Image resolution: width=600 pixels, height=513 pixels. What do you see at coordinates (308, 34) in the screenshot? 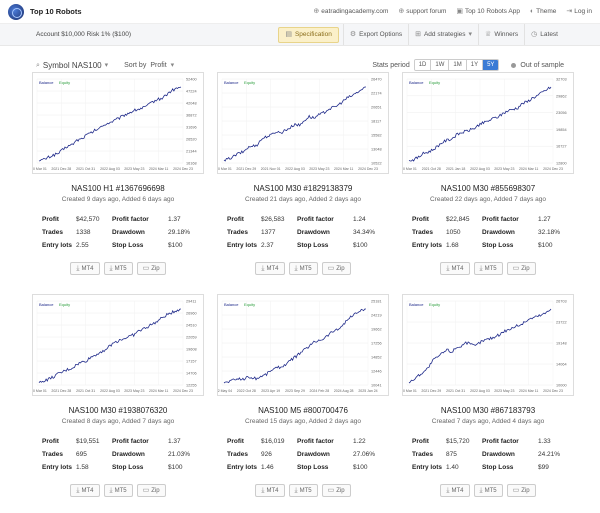
I see `specification-button: ▤ Specification` at bounding box center [308, 34].